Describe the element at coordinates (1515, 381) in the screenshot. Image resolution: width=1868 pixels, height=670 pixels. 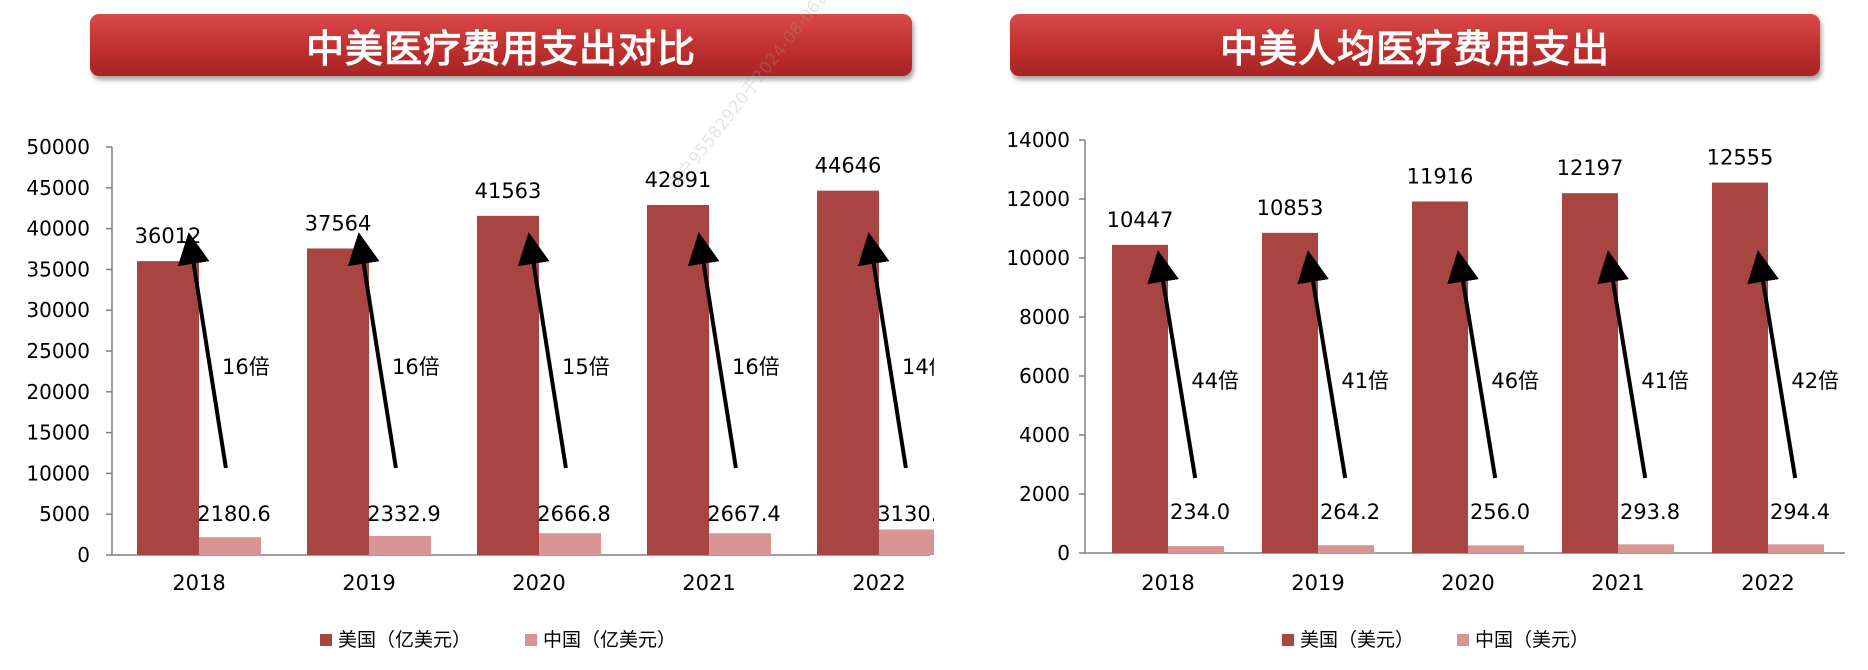
I see `multiplier-annotation: 46倍` at that location.